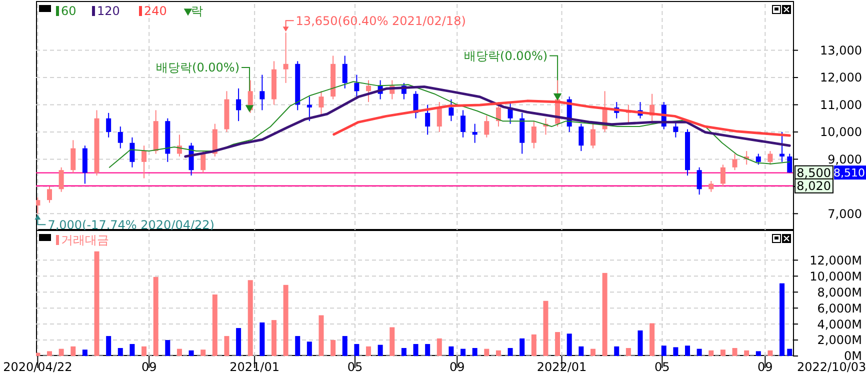  Describe the element at coordinates (839, 292) in the screenshot. I see `y-tick-label: 8,000M` at that location.